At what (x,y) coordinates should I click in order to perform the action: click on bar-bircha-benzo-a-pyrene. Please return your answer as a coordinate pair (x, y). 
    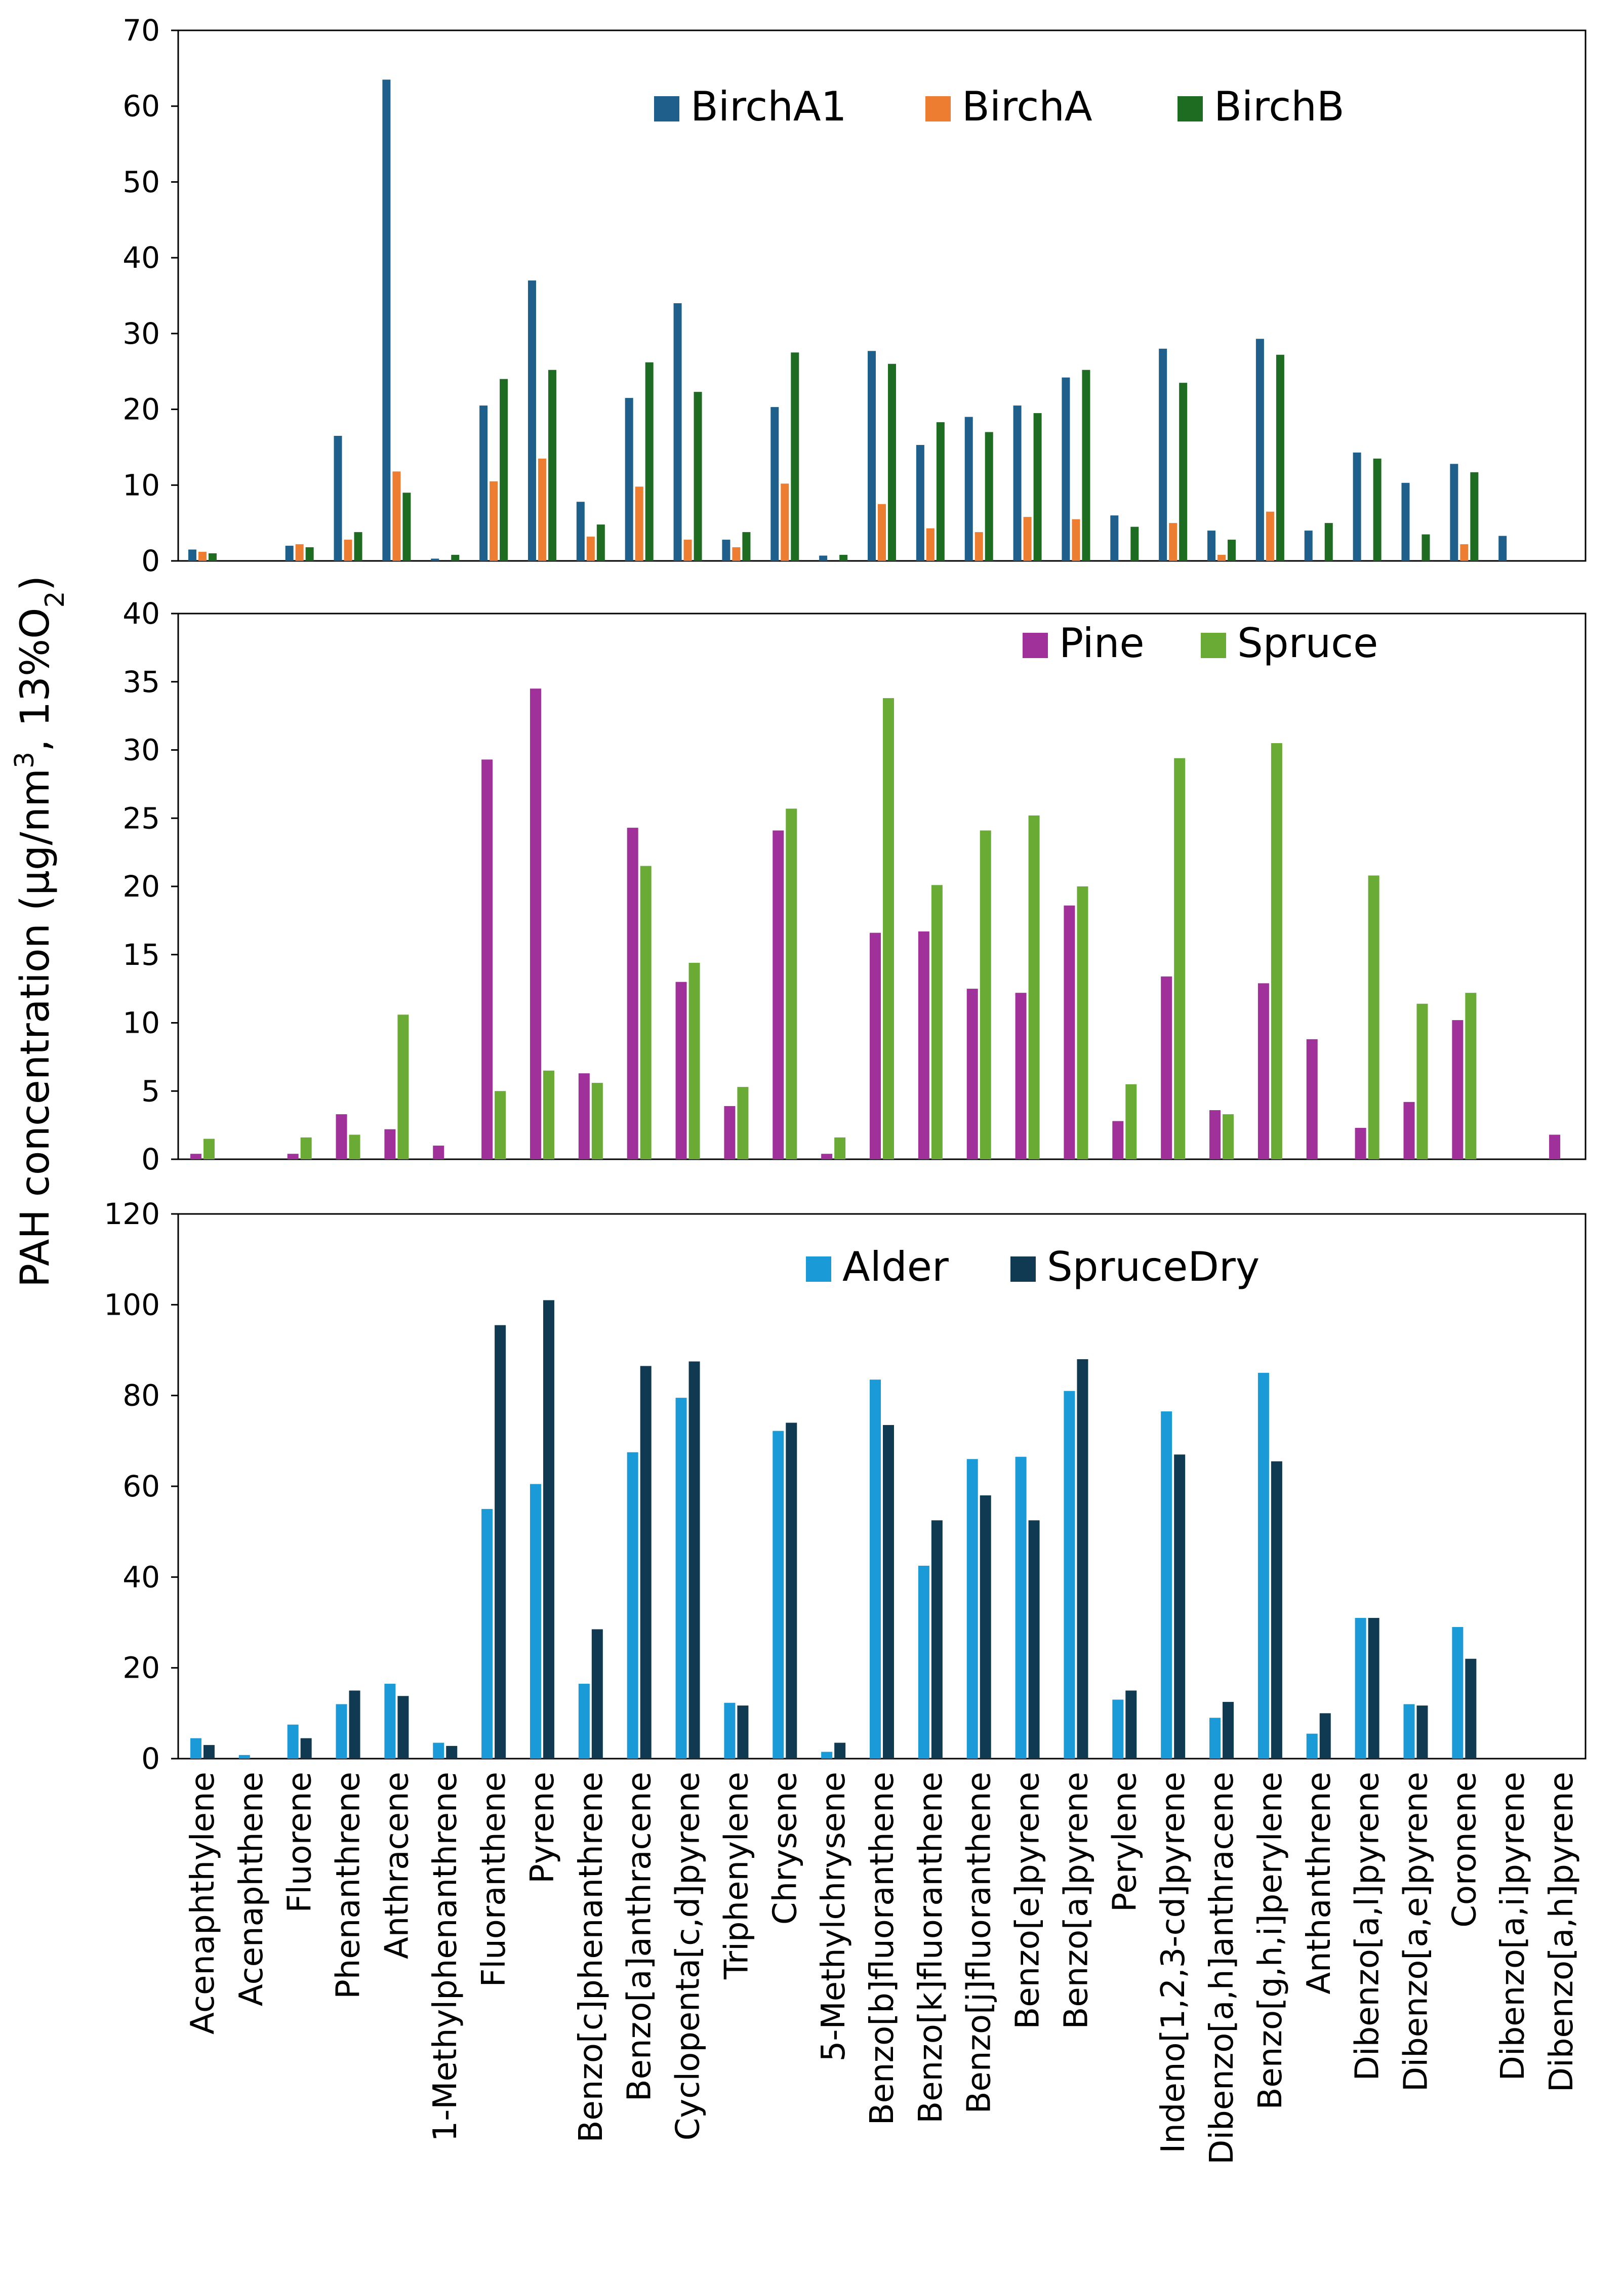
    Looking at the image, I should click on (1076, 540).